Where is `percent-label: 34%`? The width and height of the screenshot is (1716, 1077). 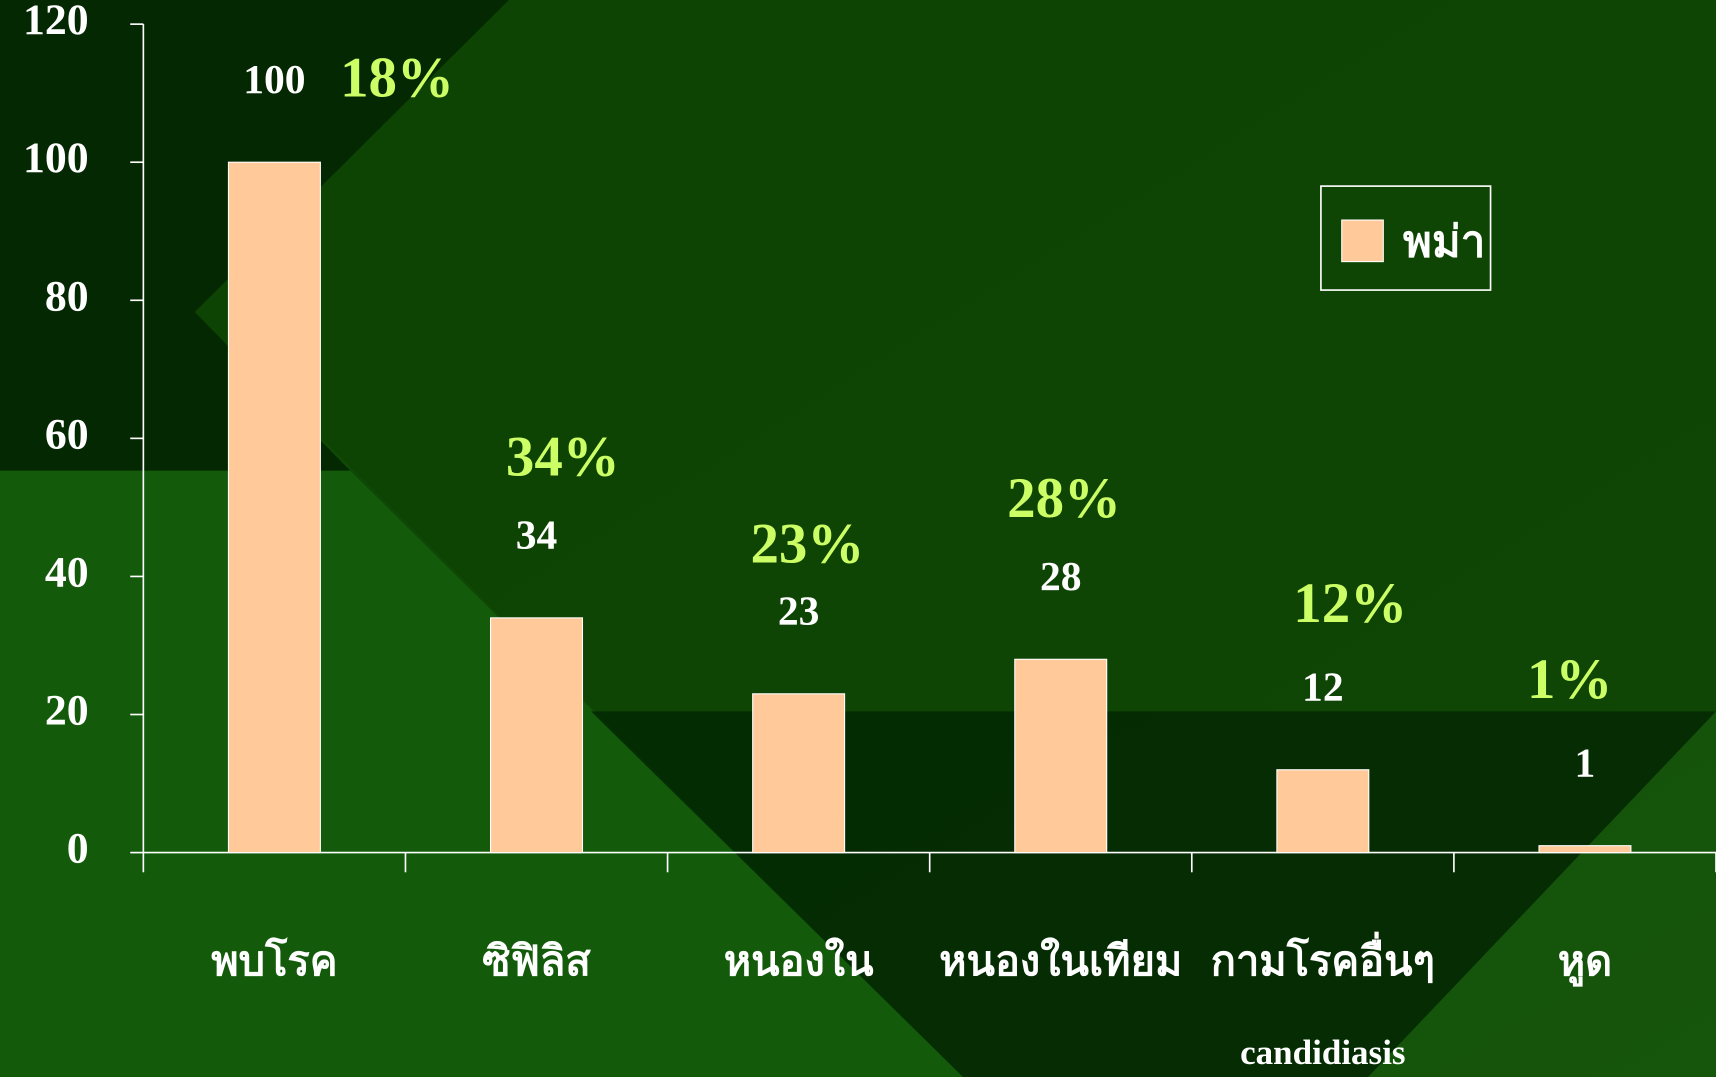
percent-label: 34% is located at coordinates (563, 457).